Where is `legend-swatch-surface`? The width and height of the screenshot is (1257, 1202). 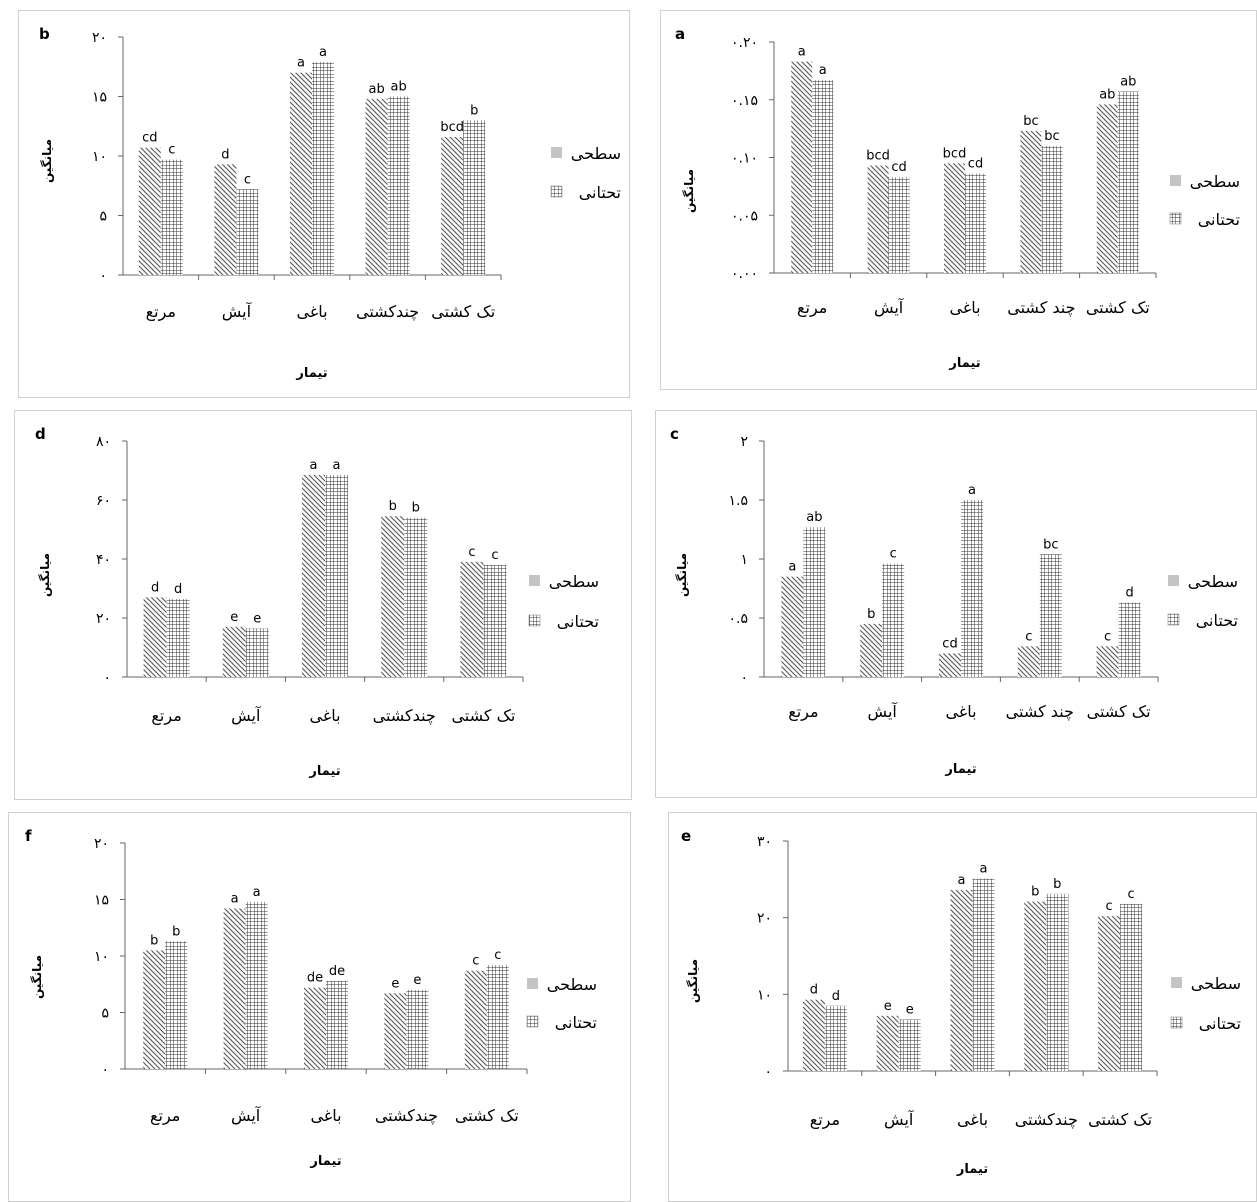 legend-swatch-surface is located at coordinates (534, 580).